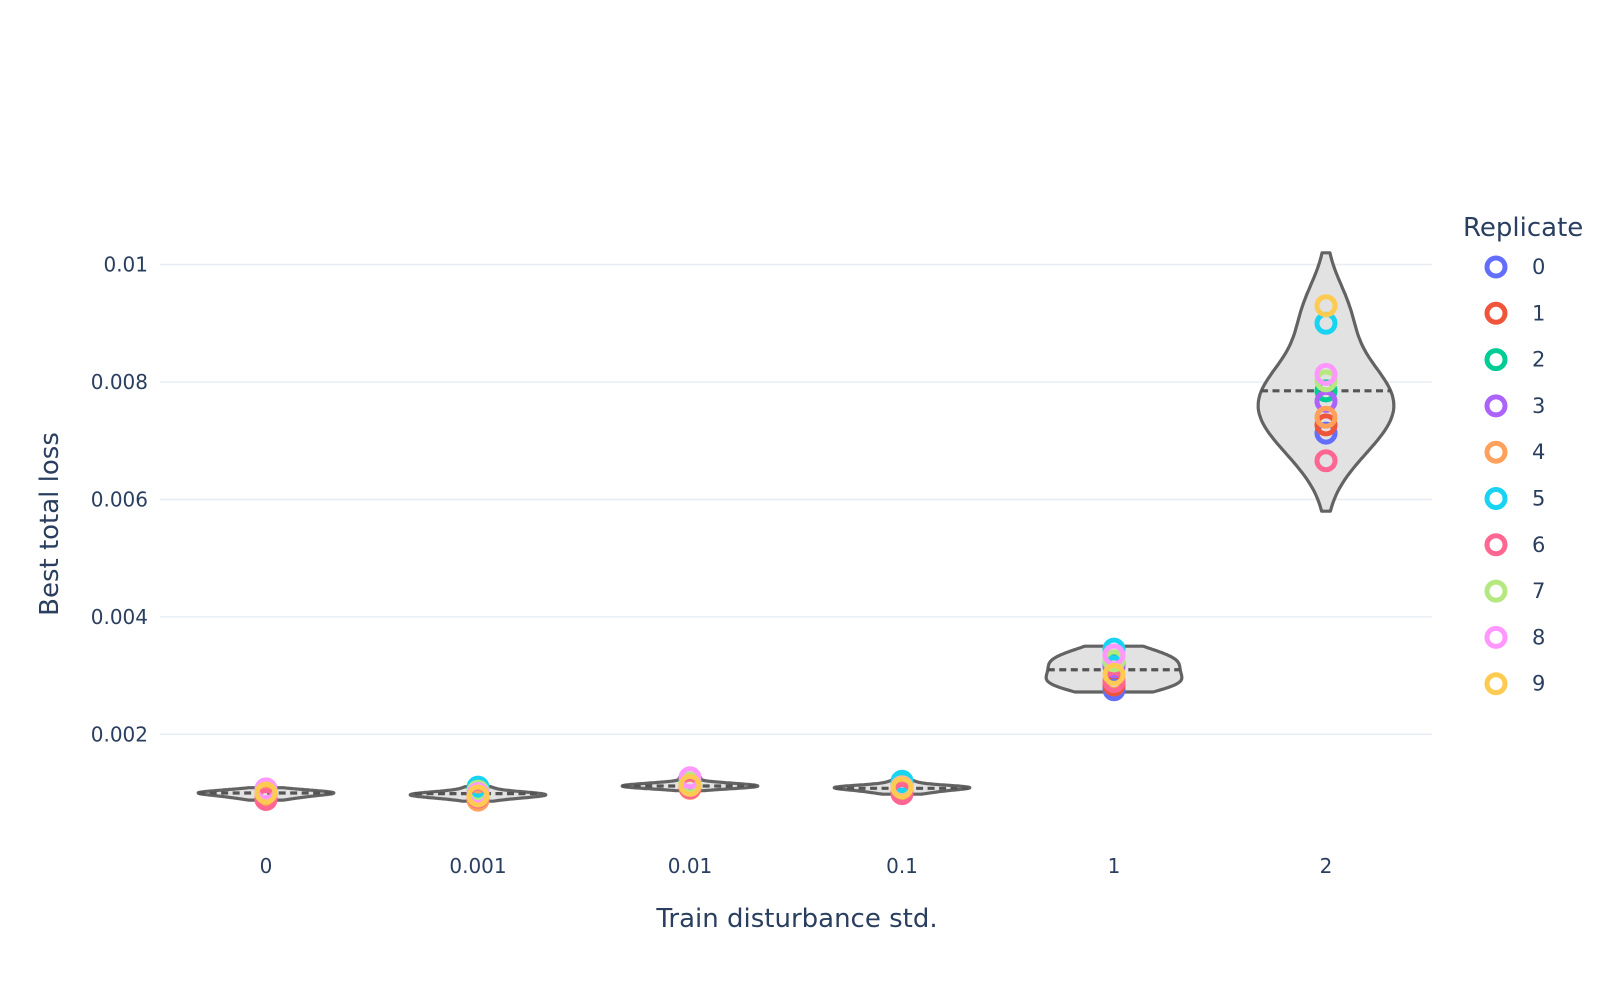 Image resolution: width=1600 pixels, height=1005 pixels. Describe the element at coordinates (1516, 591) in the screenshot. I see `legend-item-7: 7` at that location.